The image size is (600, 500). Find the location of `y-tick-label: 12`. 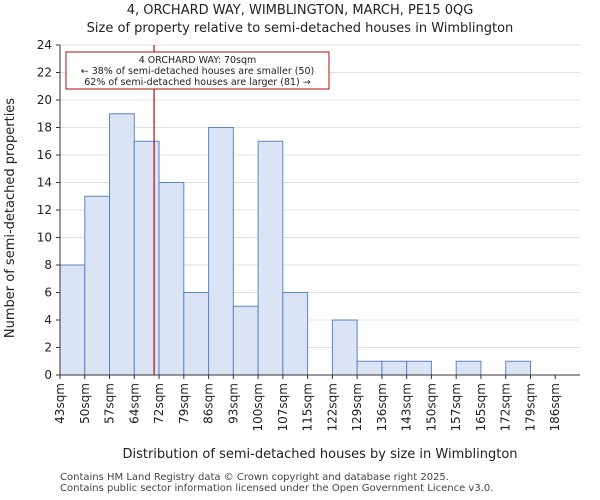

y-tick-label: 12 is located at coordinates (44, 210).